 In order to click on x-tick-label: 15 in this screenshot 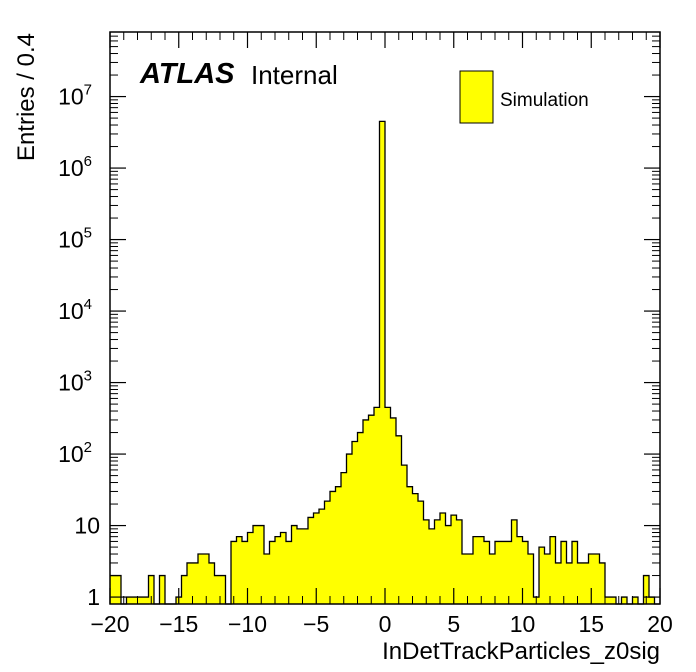, I will do `click(591, 624)`.